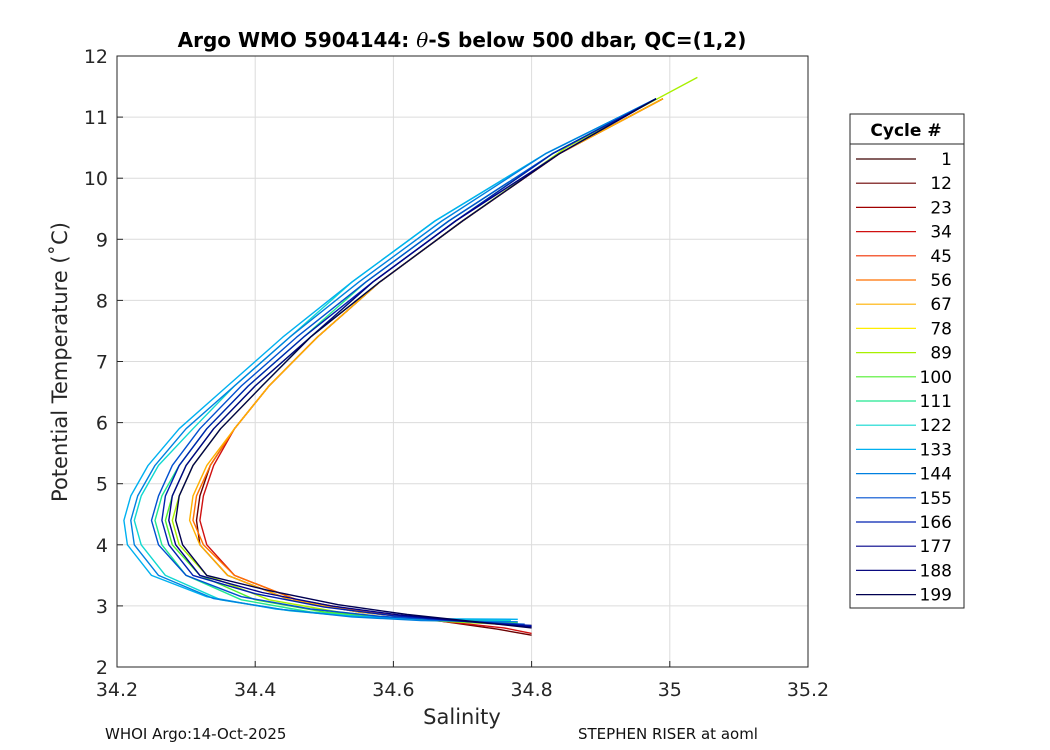 The image size is (1050, 750). Describe the element at coordinates (196, 734) in the screenshot. I see `footer-credit-left: WHOI Argo:14-Oct-2025` at that location.